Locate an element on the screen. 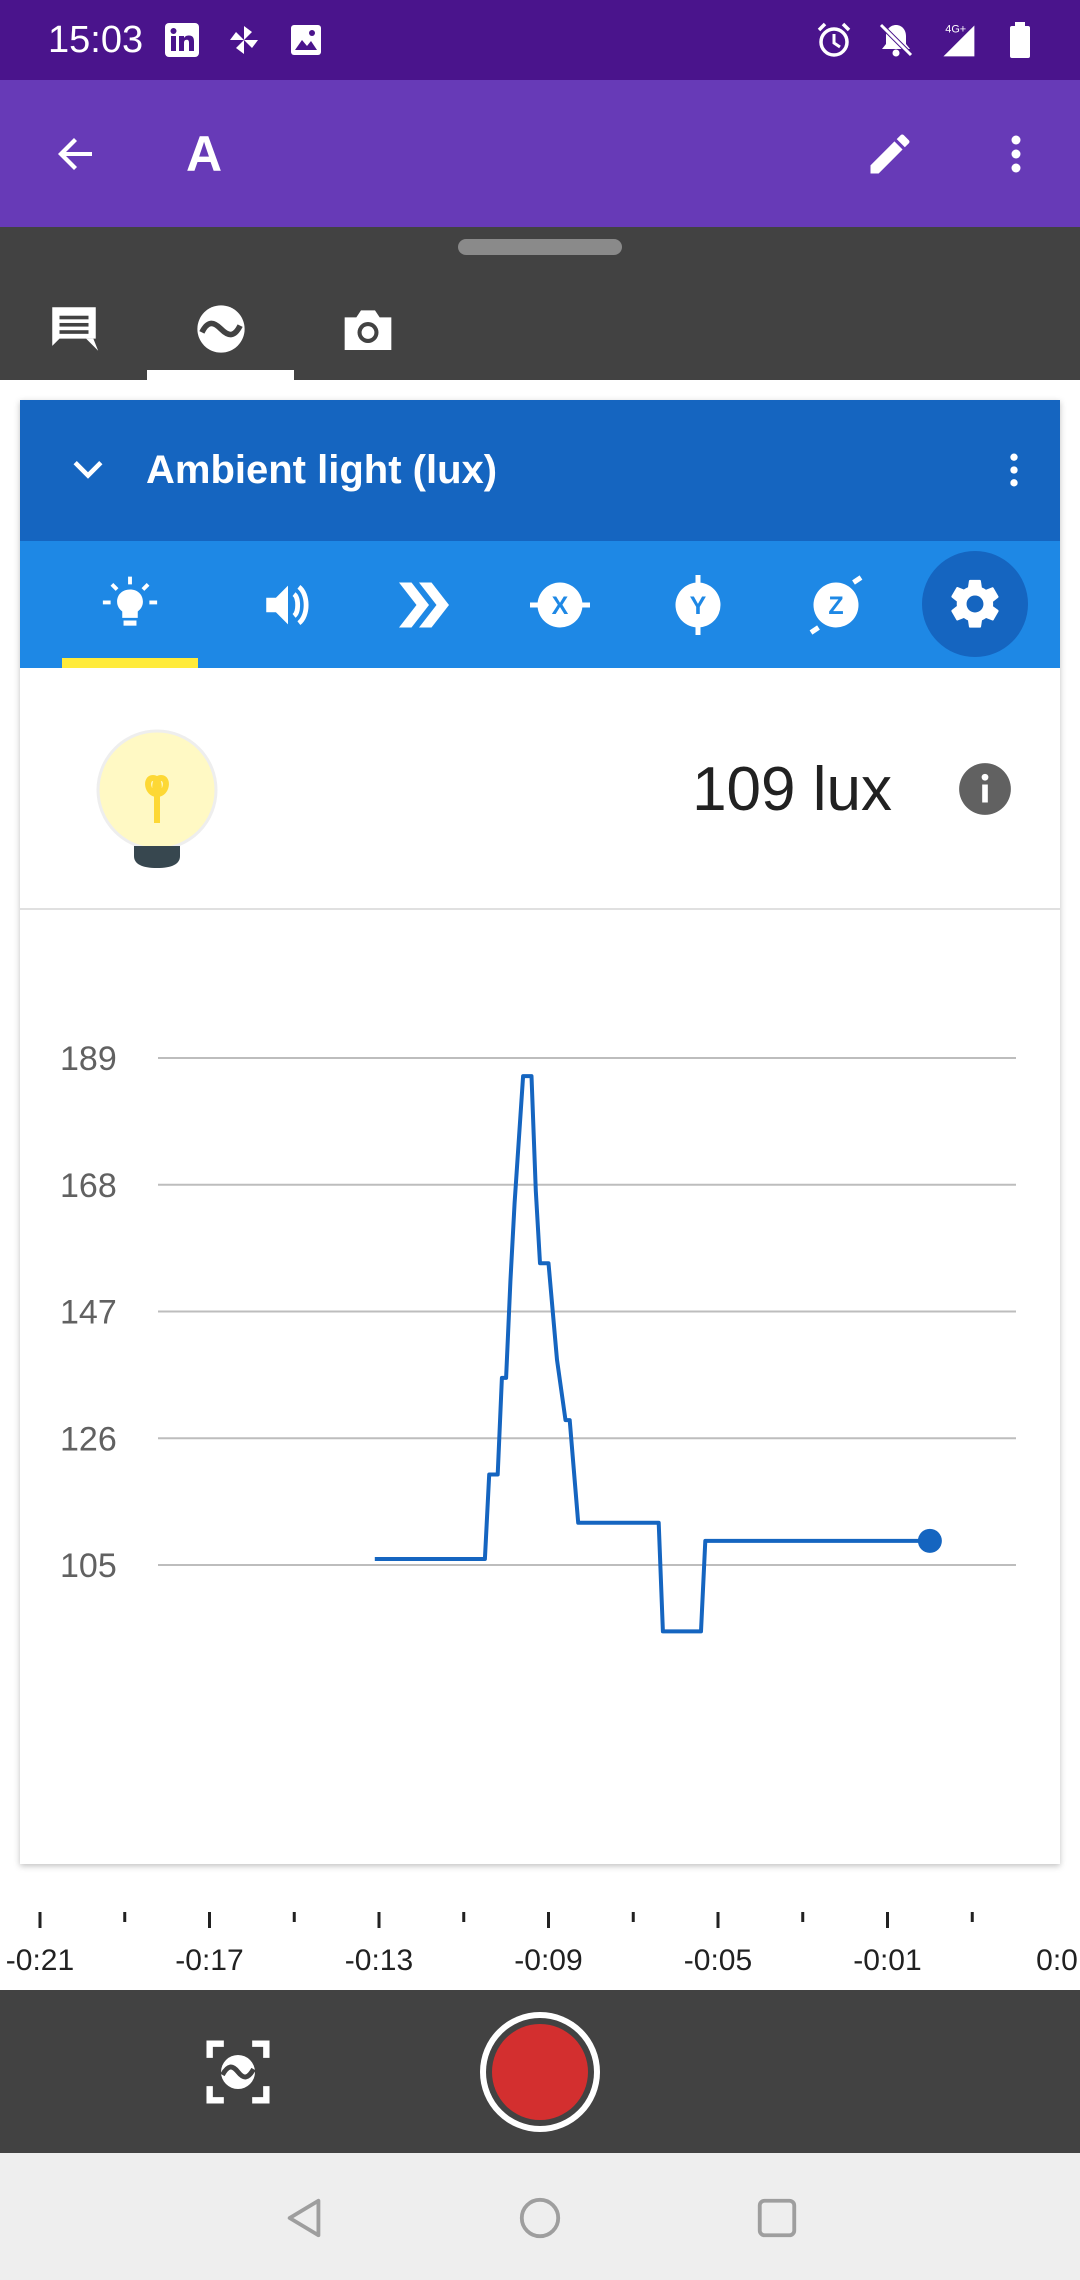 The height and width of the screenshot is (2280, 1080). info-button is located at coordinates (985, 789).